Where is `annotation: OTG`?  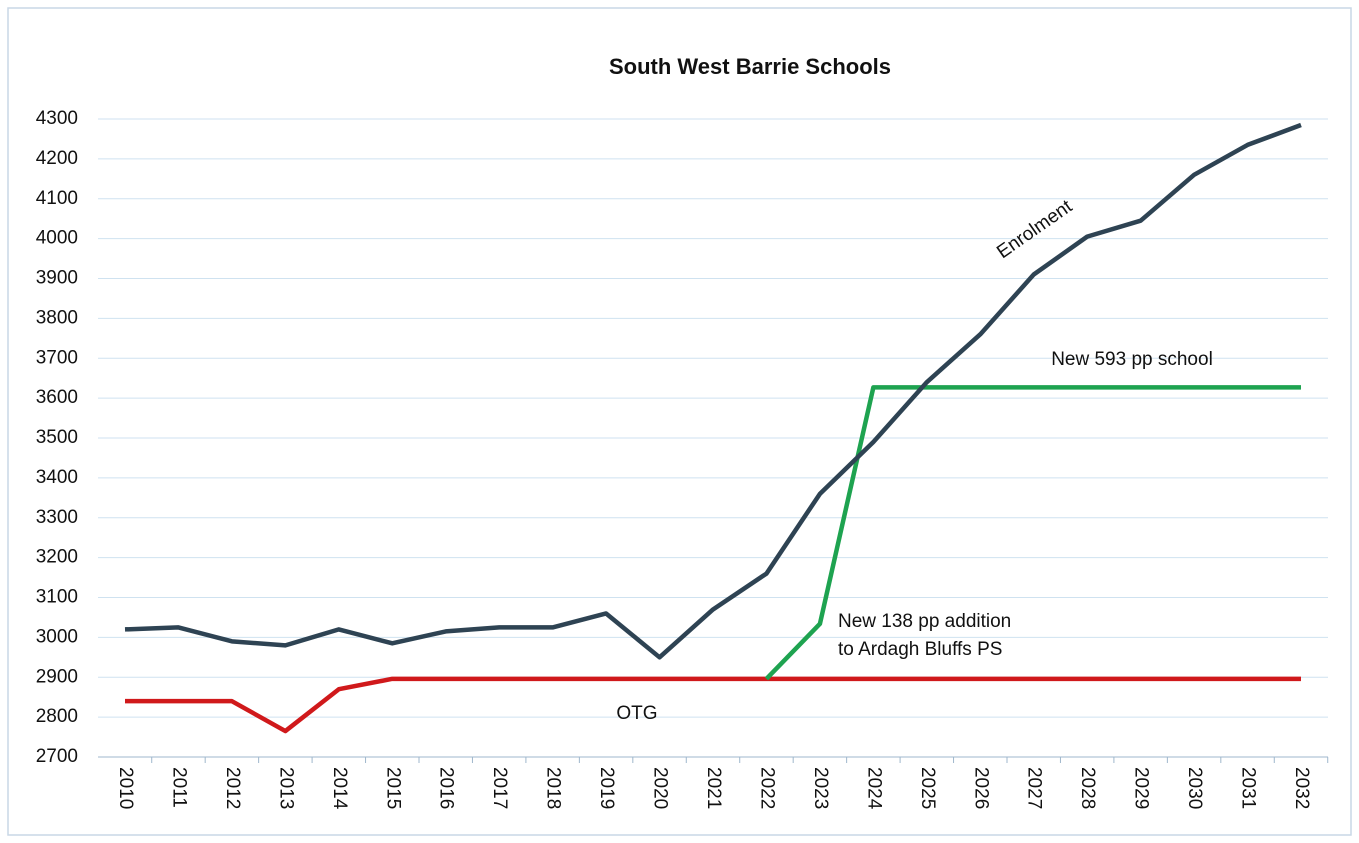 annotation: OTG is located at coordinates (636, 713).